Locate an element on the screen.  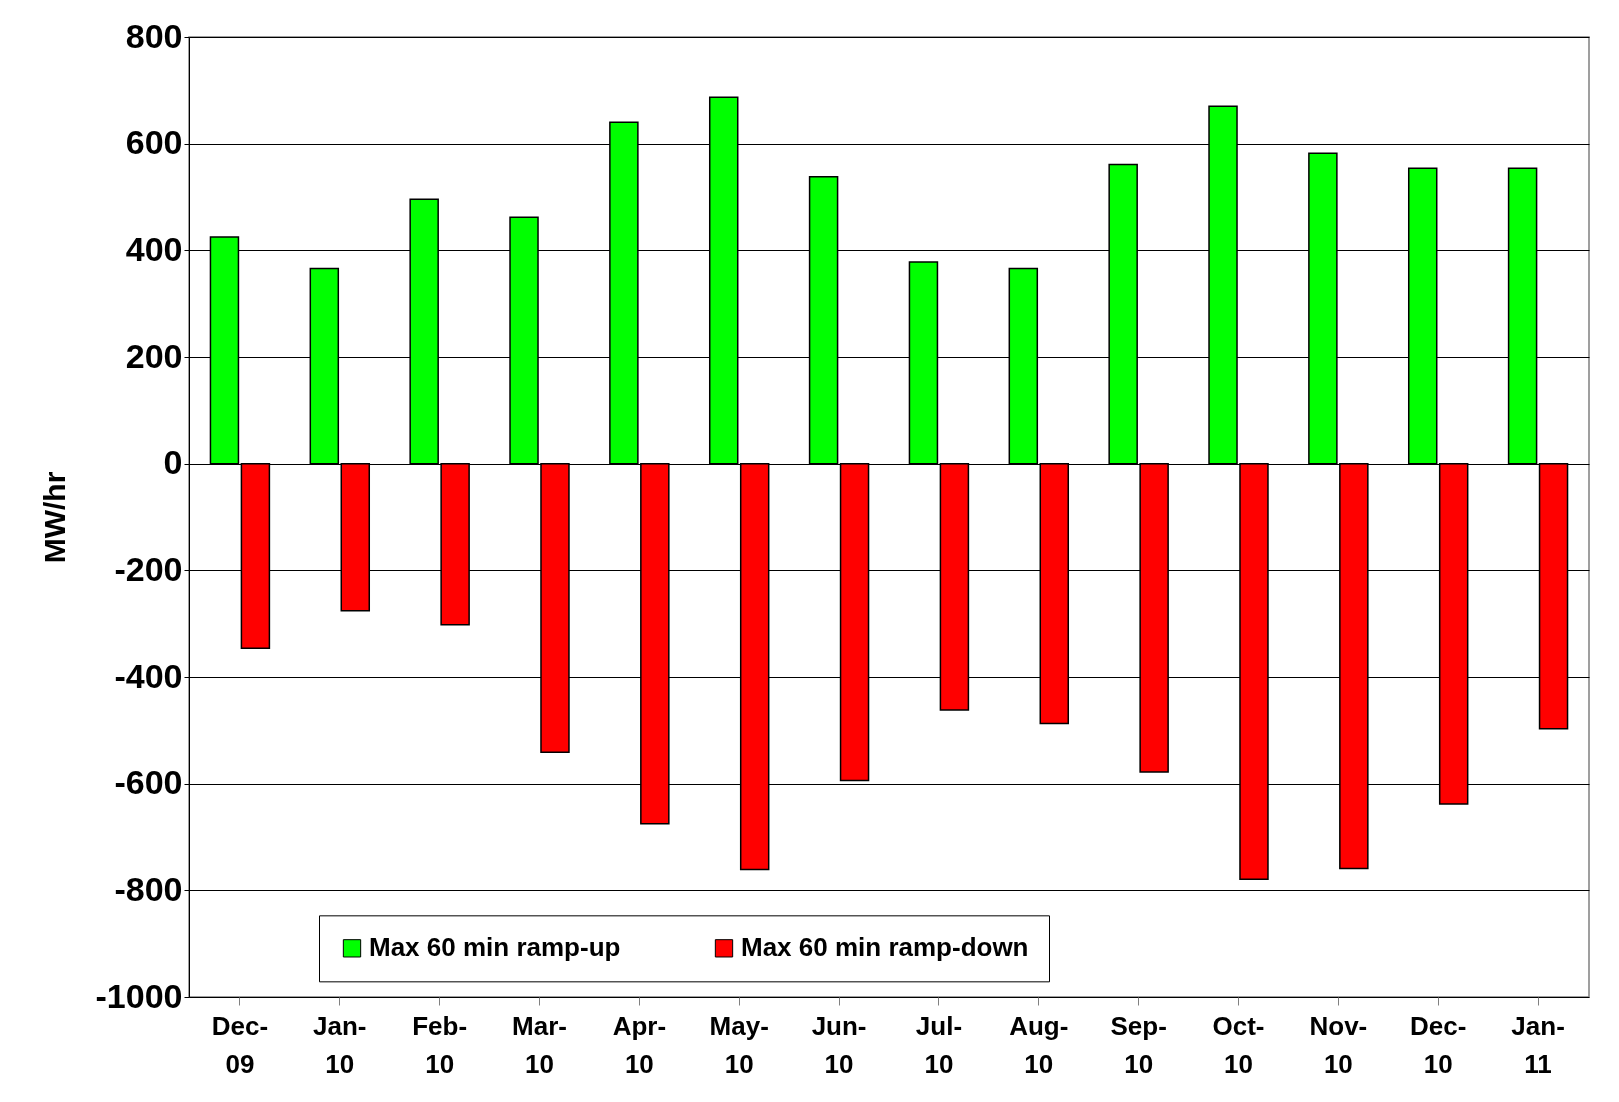
y-tick-label: -200 is located at coordinates (148, 568).